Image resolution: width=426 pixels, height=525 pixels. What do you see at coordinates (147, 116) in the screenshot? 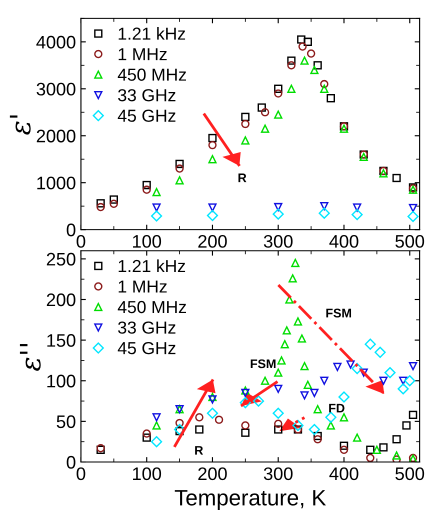
I see `legend-label: 45 GHz` at bounding box center [147, 116].